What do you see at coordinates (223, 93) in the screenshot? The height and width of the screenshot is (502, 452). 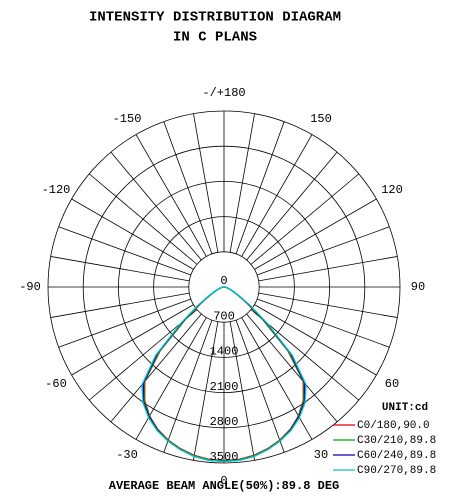 I see `angle-tick-label: -/+180` at bounding box center [223, 93].